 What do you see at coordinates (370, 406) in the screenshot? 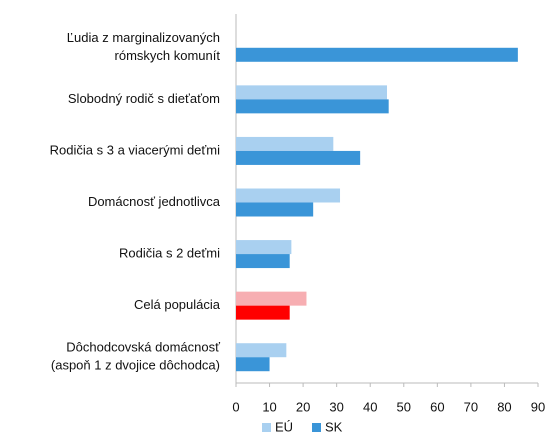
I see `x-tick-label: 40` at bounding box center [370, 406].